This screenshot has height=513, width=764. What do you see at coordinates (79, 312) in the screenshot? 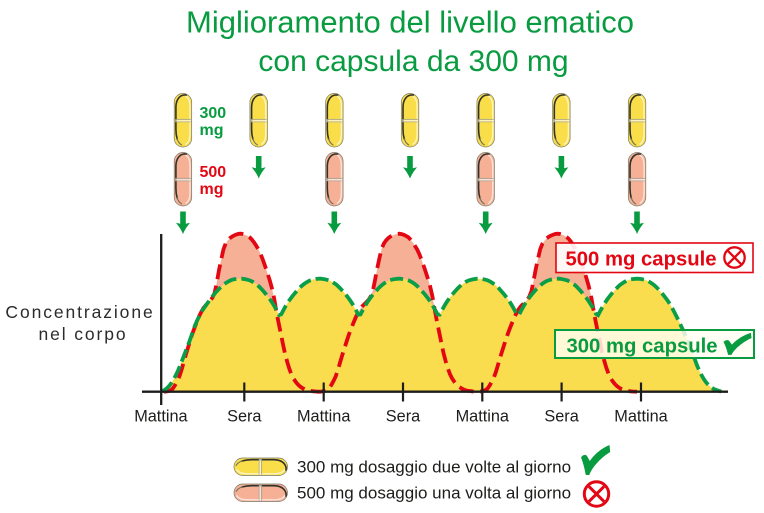
I see `svg-text: Concentrazione` at bounding box center [79, 312].